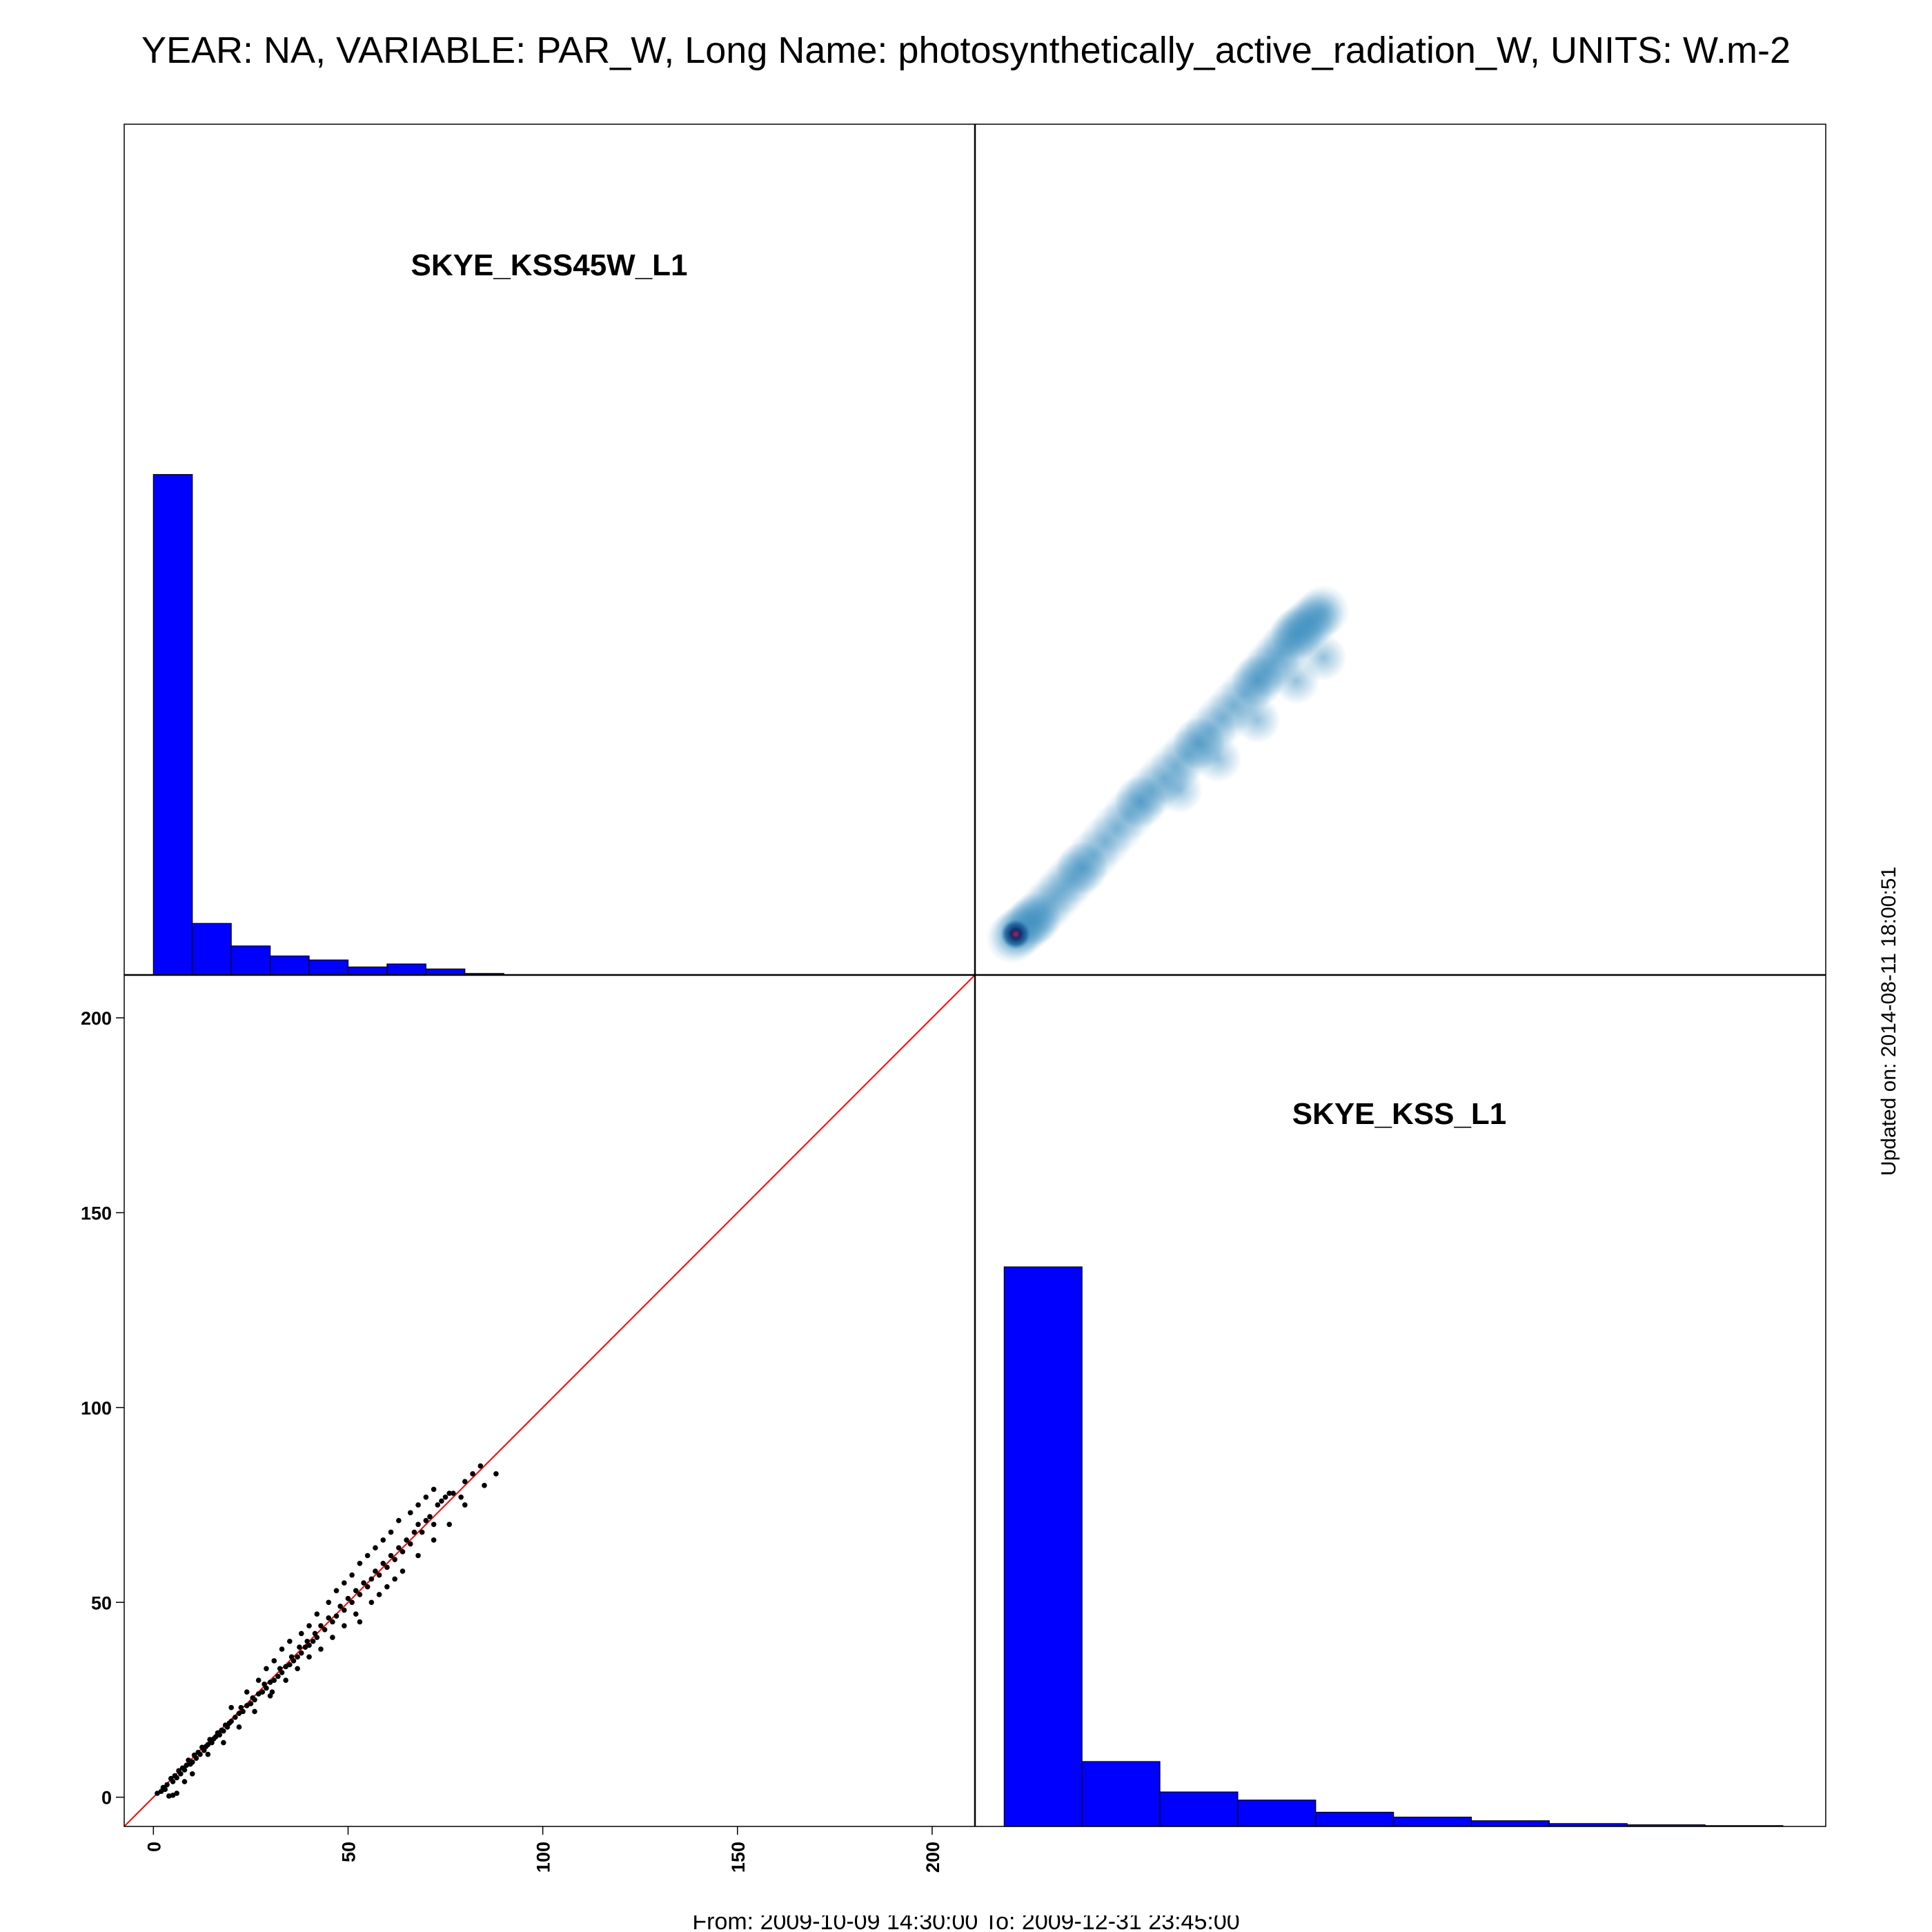  I want to click on density-peak, so click(1016, 933).